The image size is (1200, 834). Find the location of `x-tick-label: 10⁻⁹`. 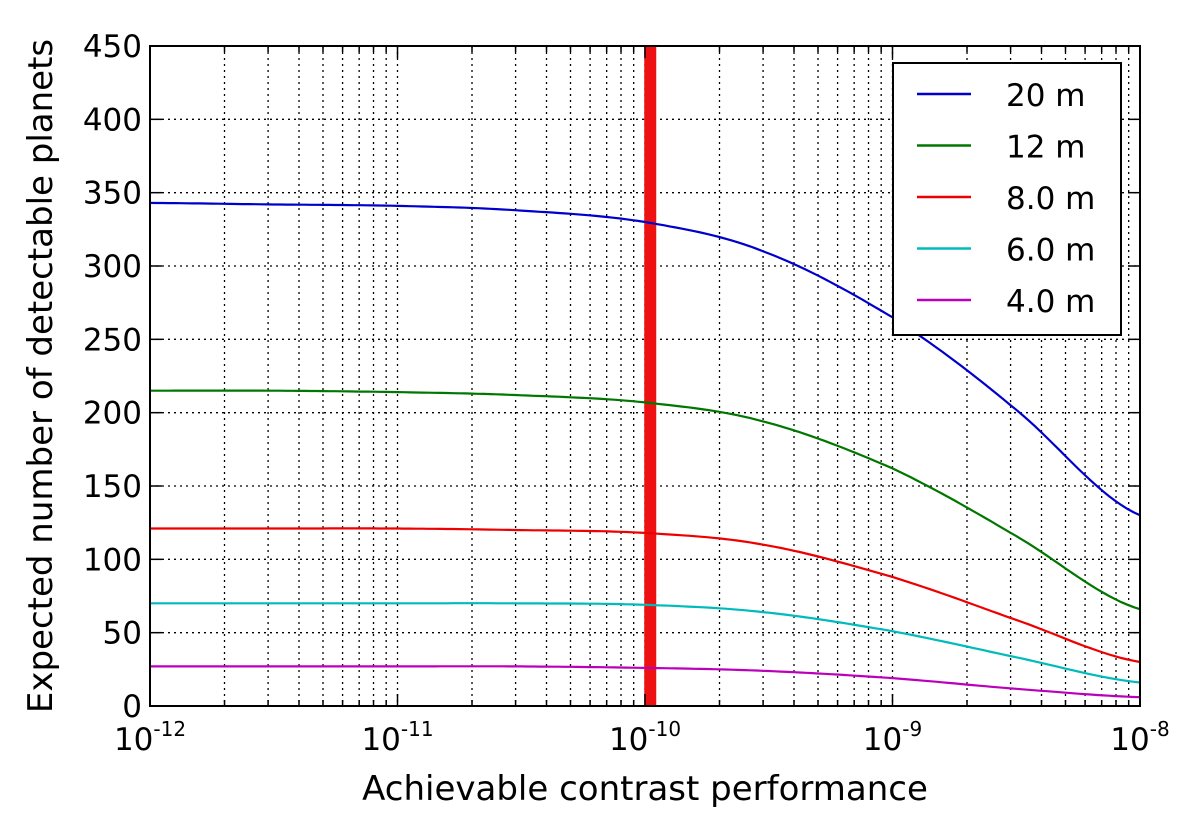

x-tick-label: 10⁻⁹ is located at coordinates (892, 737).